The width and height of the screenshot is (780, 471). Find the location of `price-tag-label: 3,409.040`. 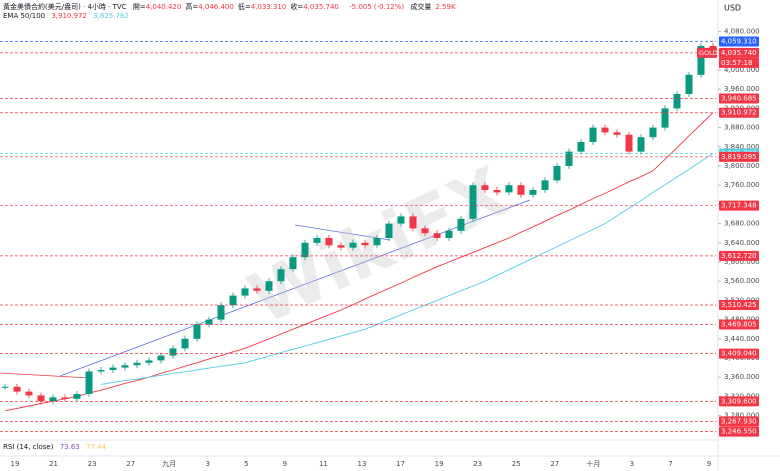

price-tag-label: 3,409.040 is located at coordinates (739, 354).